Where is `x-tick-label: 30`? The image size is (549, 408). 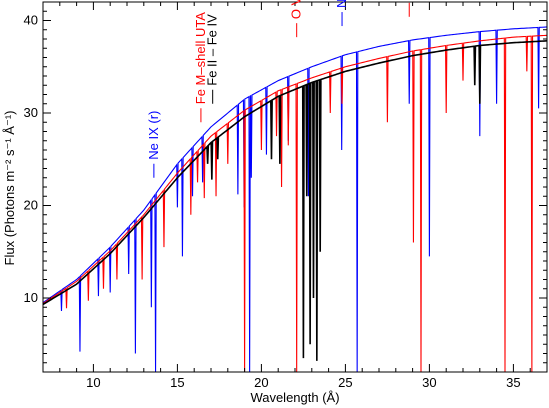
x-tick-label: 30 is located at coordinates (429, 382).